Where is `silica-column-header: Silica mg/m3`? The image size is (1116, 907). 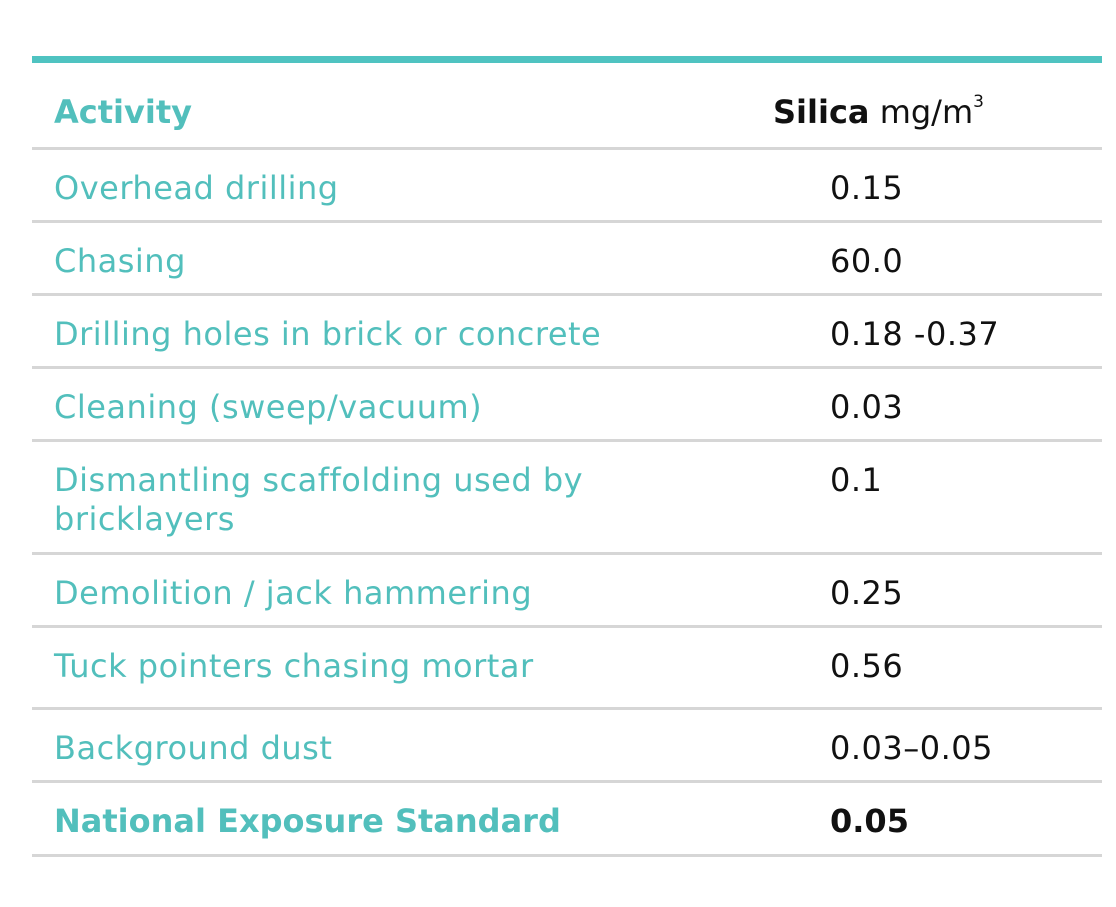 silica-column-header: Silica mg/m3 is located at coordinates (878, 112).